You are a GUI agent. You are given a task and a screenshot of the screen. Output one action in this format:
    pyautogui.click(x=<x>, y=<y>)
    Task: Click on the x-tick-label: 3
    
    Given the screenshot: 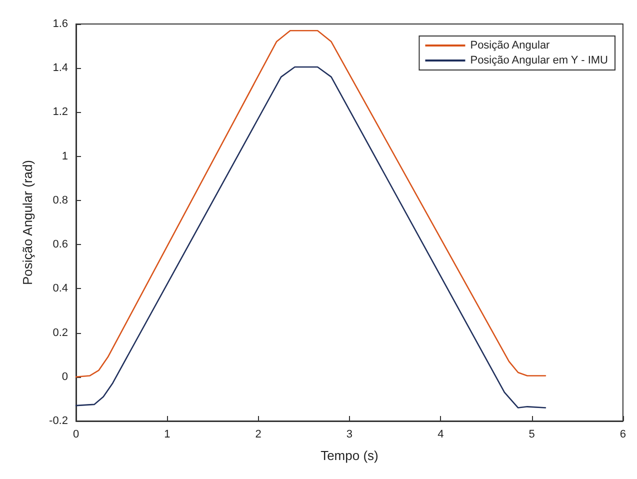 What is the action you would take?
    pyautogui.click(x=349, y=434)
    